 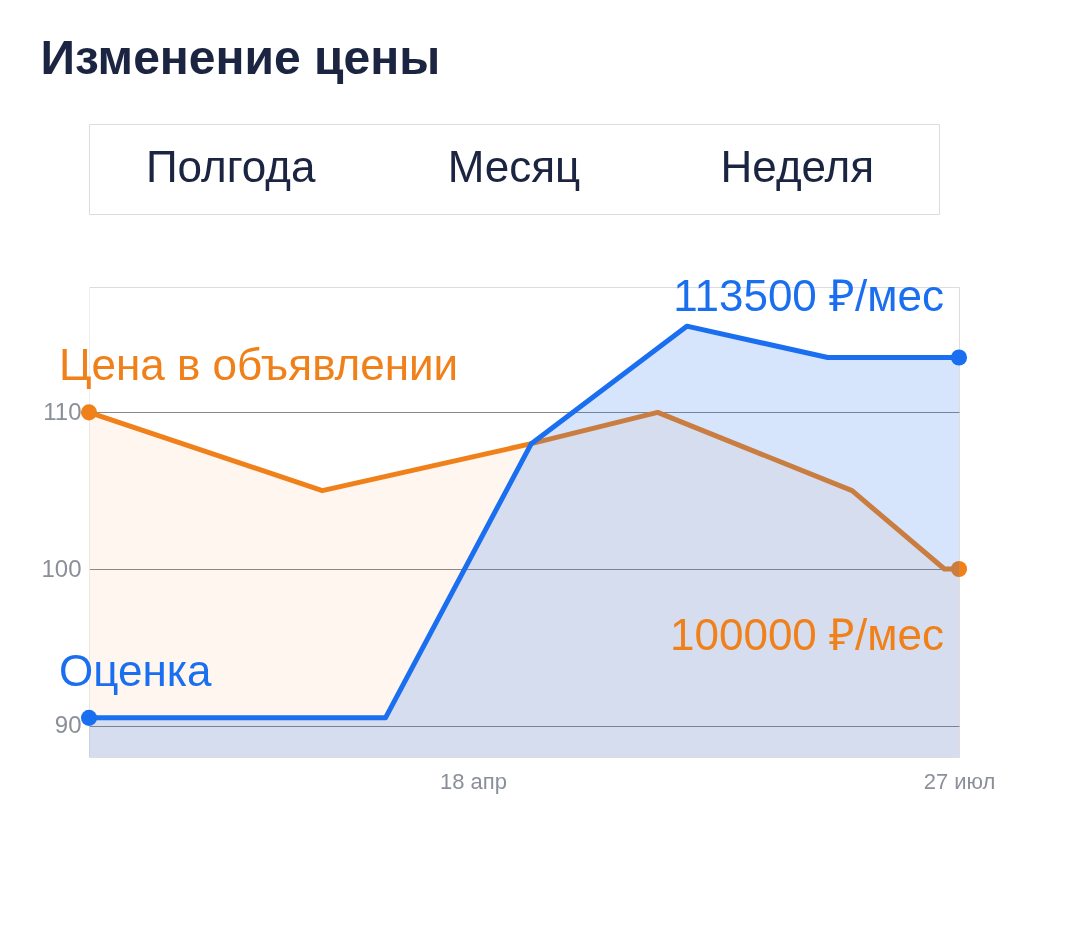 I want to click on x-tick-label: 27 июл, so click(x=959, y=781).